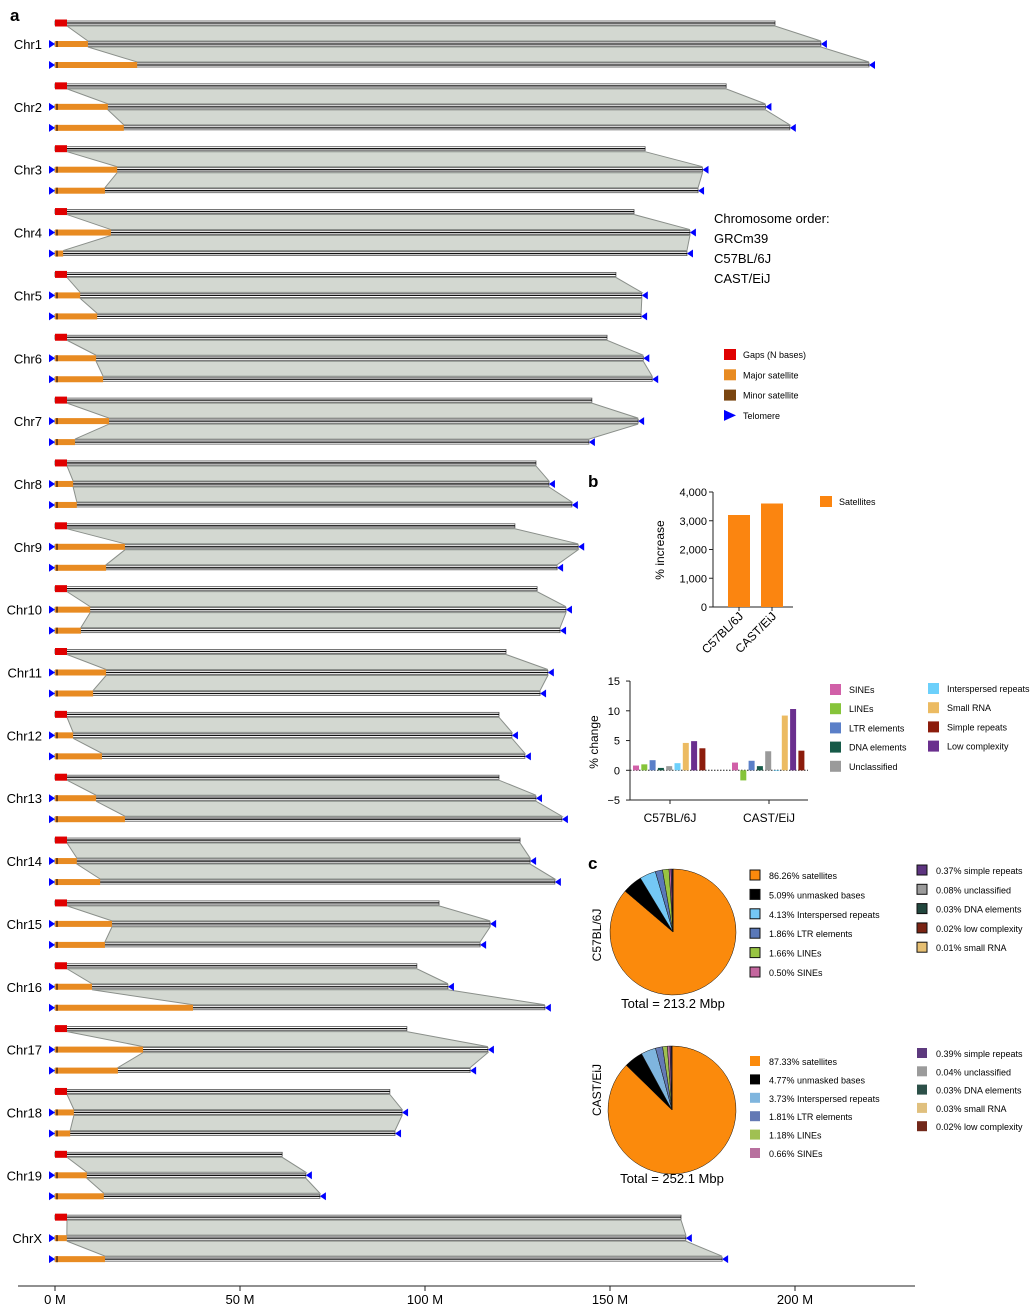 This screenshot has height=1308, width=1035. What do you see at coordinates (857, 502) in the screenshot?
I see `legend-label: Satellites` at bounding box center [857, 502].